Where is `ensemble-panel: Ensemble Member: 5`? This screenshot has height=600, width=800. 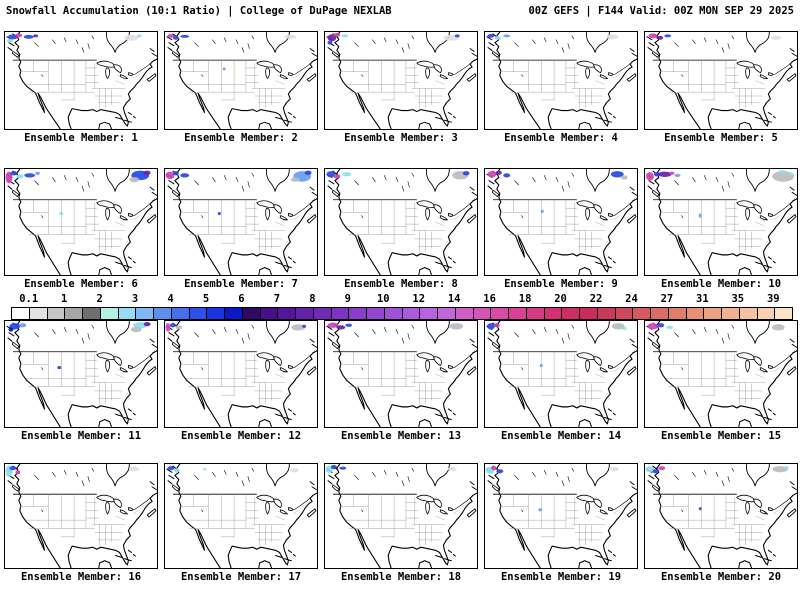
ensemble-panel: Ensemble Member: 5 is located at coordinates (721, 87).